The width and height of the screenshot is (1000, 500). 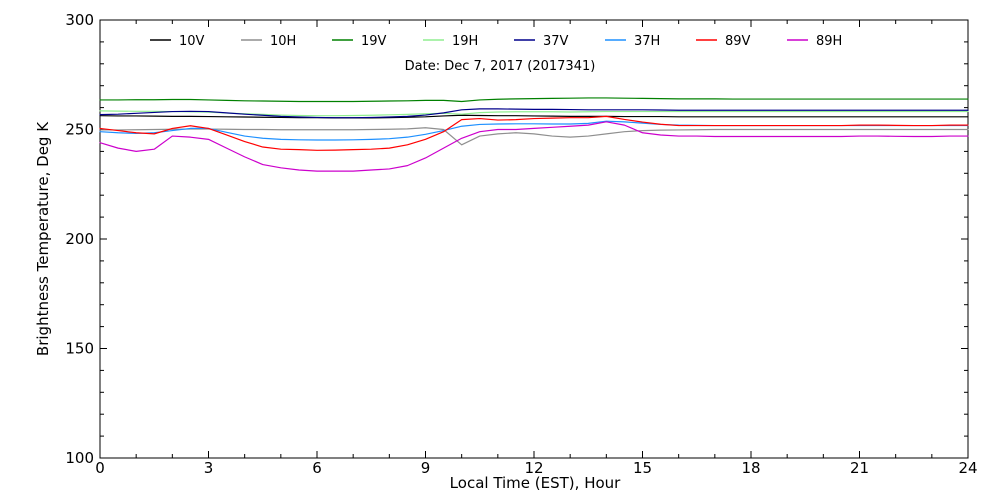 I want to click on legend-label-89h: 89H, so click(x=829, y=41).